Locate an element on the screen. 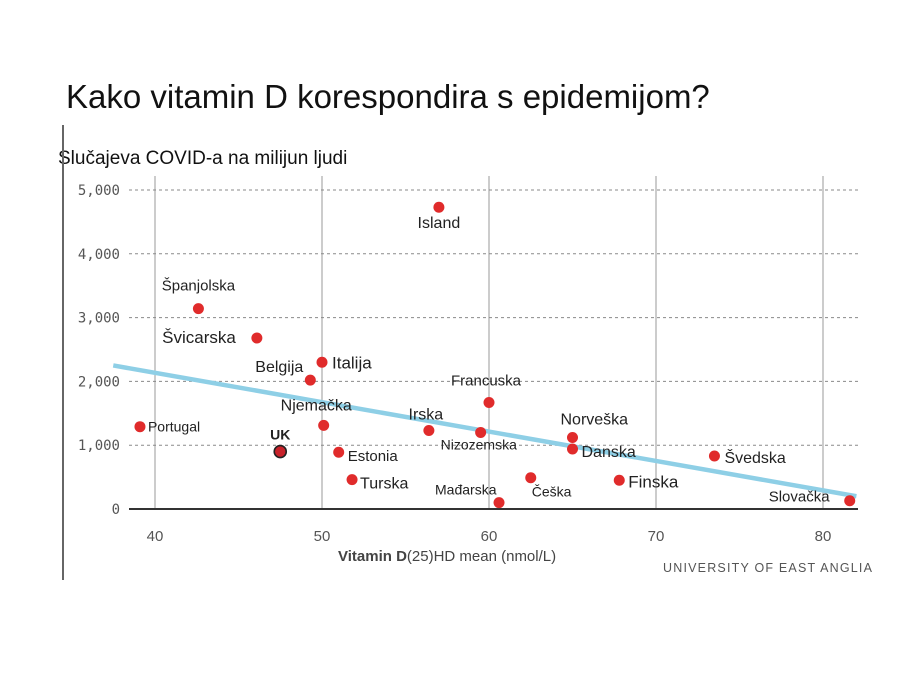 The width and height of the screenshot is (900, 680). data-label: Francuska is located at coordinates (486, 380).